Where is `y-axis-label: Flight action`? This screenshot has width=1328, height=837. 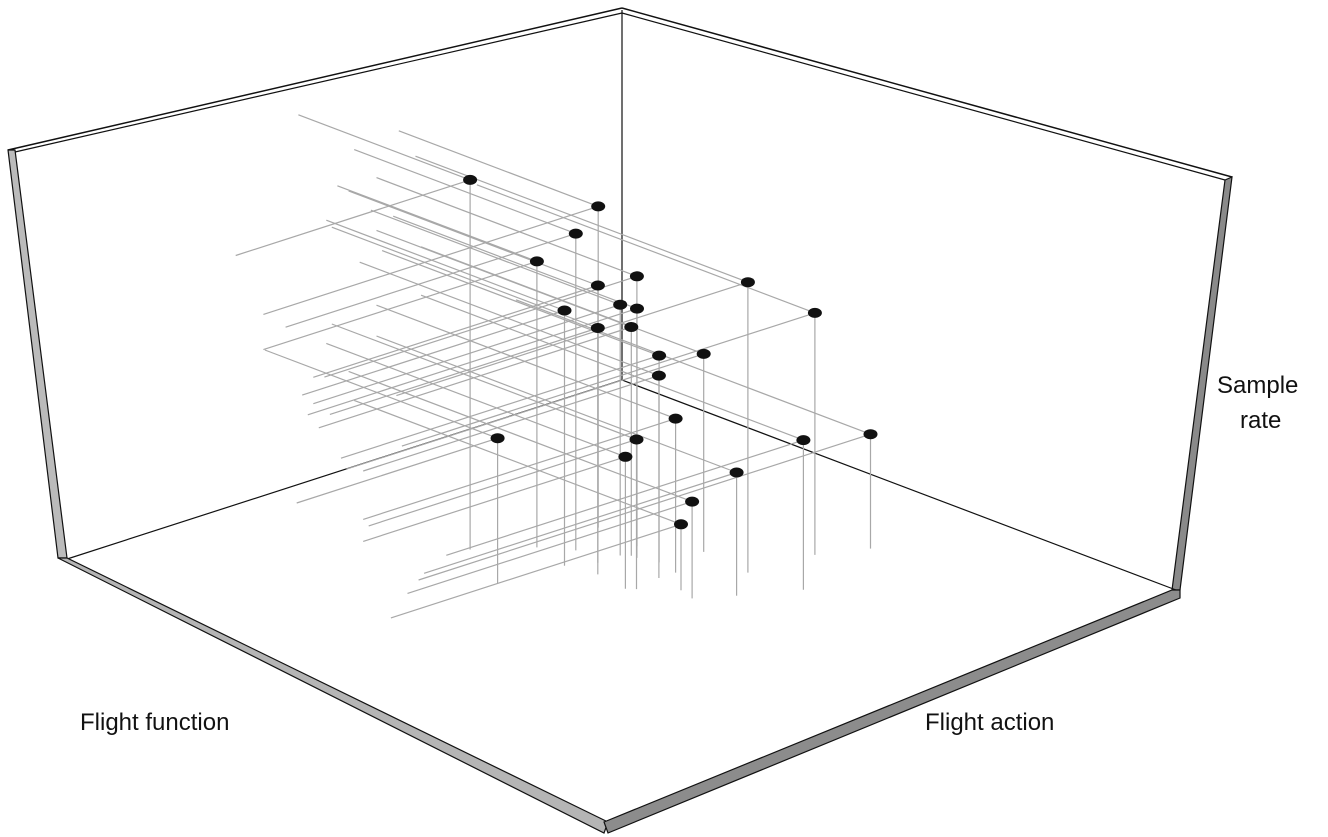 y-axis-label: Flight action is located at coordinates (989, 722).